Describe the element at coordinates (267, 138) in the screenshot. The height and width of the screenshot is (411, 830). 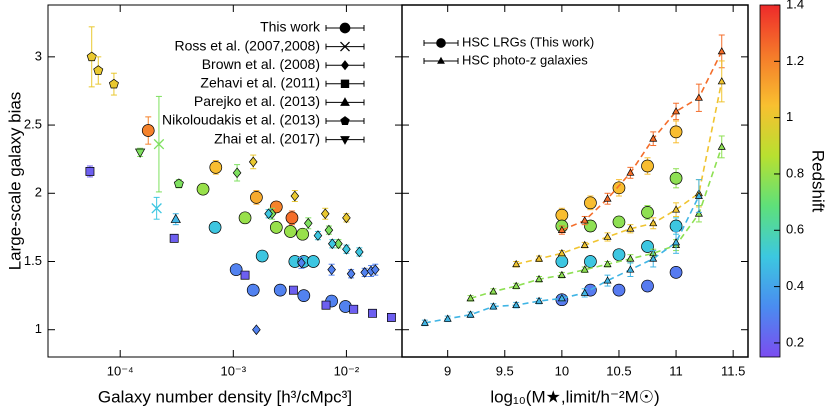
I see `legend-label: Zhai et al. (2017)` at that location.